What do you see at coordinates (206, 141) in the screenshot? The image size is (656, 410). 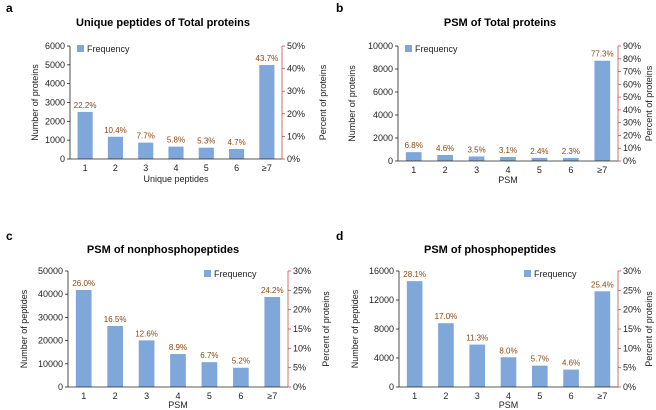 I see `data-label: 5.3%` at bounding box center [206, 141].